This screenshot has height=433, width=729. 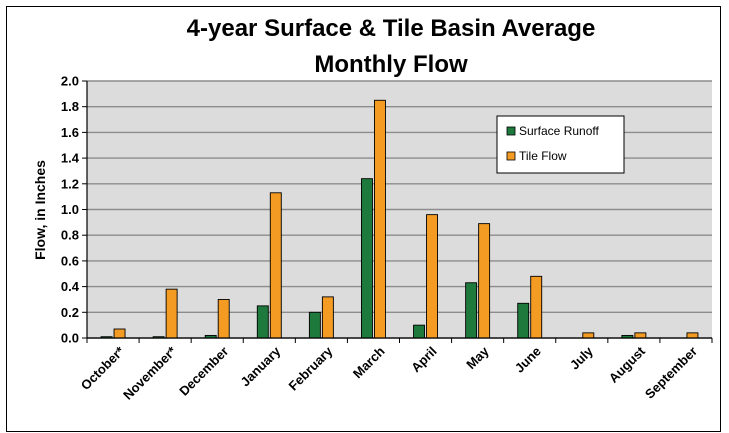 What do you see at coordinates (391, 28) in the screenshot?
I see `chart-title-line-1: 4-year Surface & Tile Basin Average` at bounding box center [391, 28].